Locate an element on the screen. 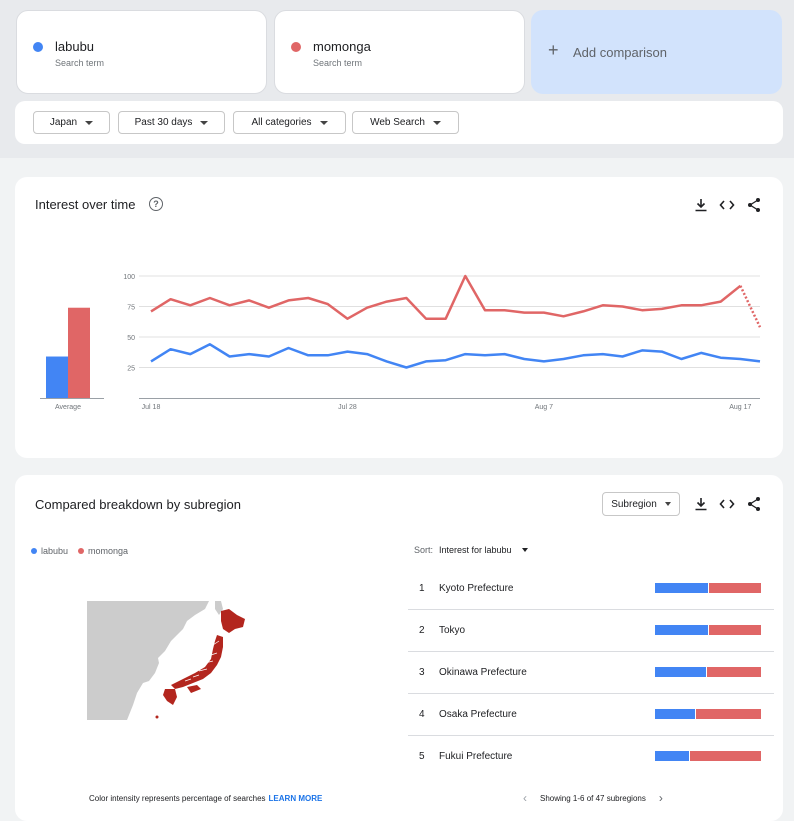 The height and width of the screenshot is (821, 794). filter-search-type-dropdown: Web Search is located at coordinates (405, 122).